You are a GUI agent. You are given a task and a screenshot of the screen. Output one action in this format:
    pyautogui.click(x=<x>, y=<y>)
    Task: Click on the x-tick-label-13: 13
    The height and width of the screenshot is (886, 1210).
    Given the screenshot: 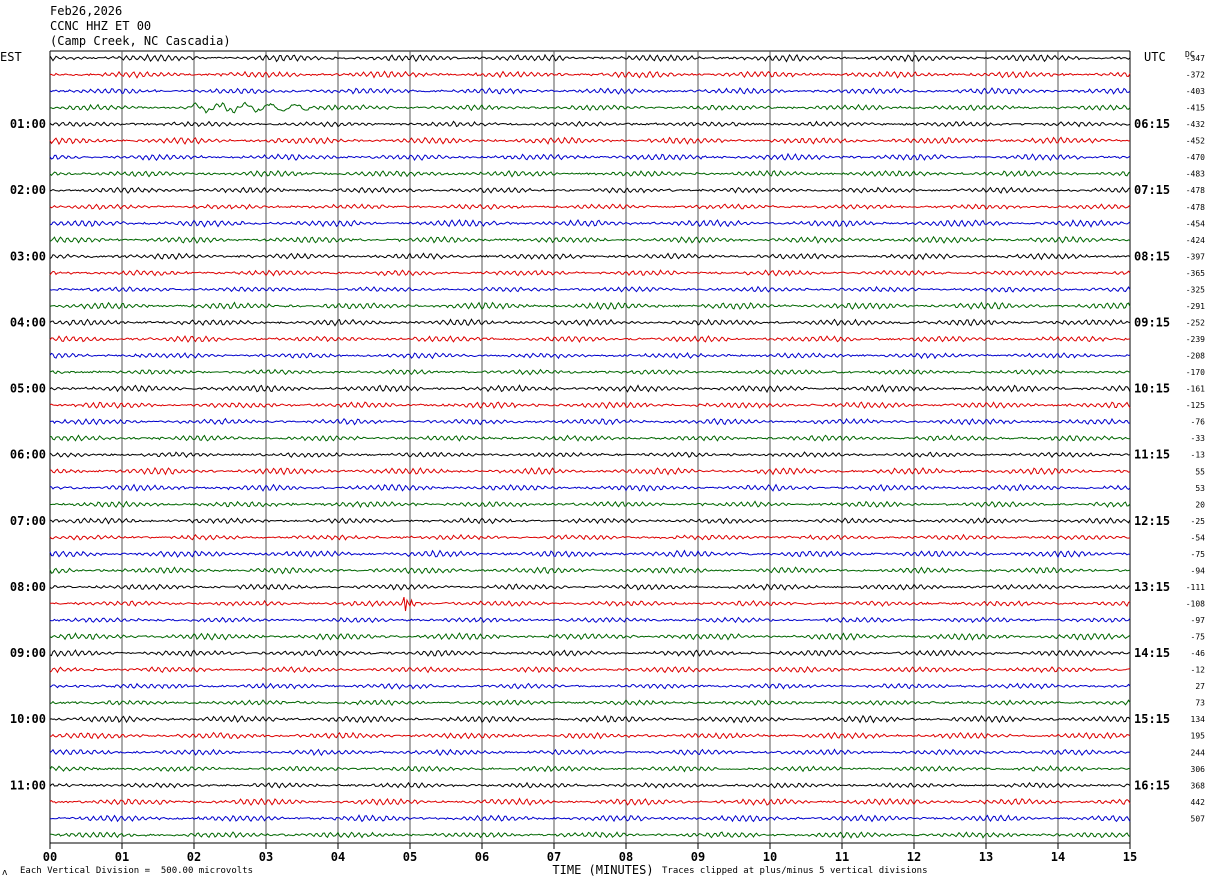 What is the action you would take?
    pyautogui.click(x=986, y=857)
    